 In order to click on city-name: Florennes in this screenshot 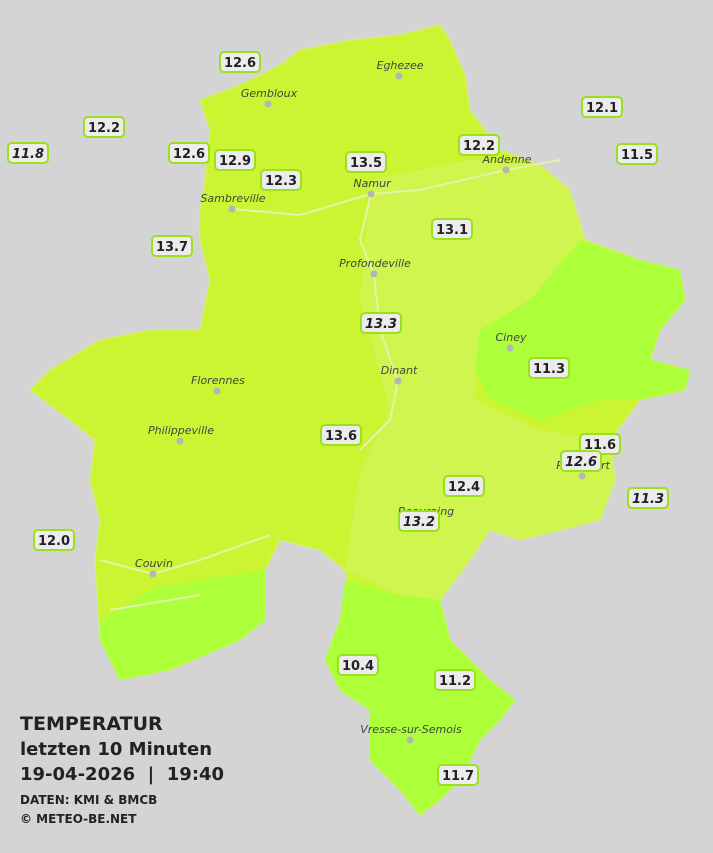, I will do `click(218, 380)`.